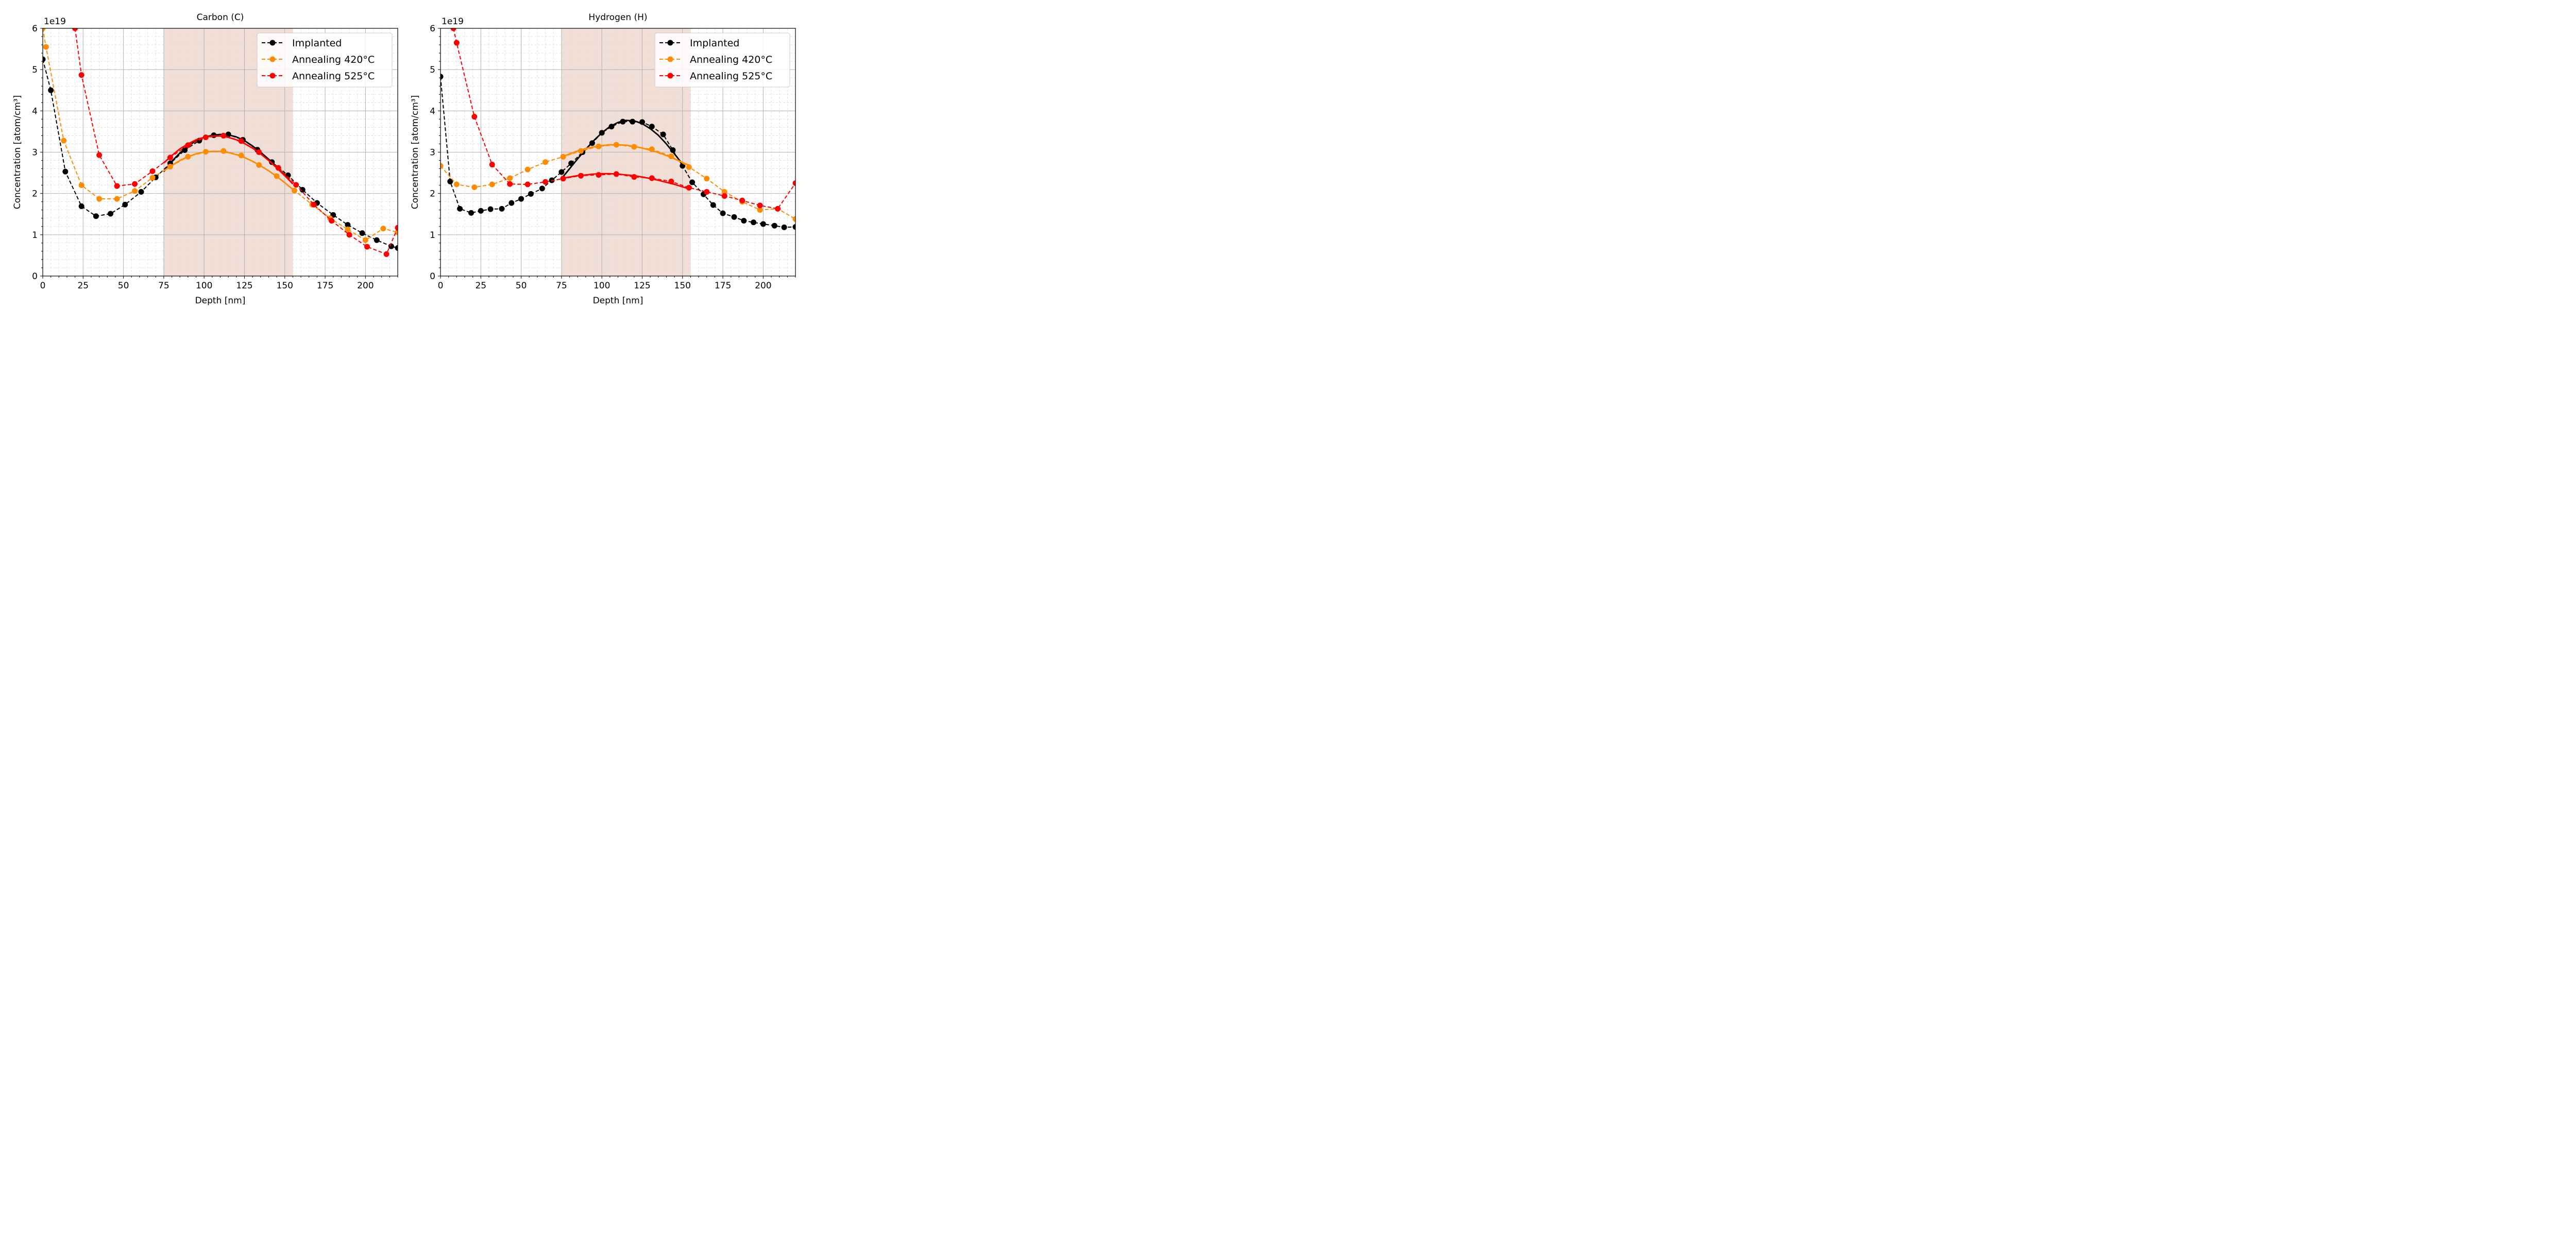  What do you see at coordinates (715, 60) in the screenshot?
I see `legend-item: Annealing 420°C` at bounding box center [715, 60].